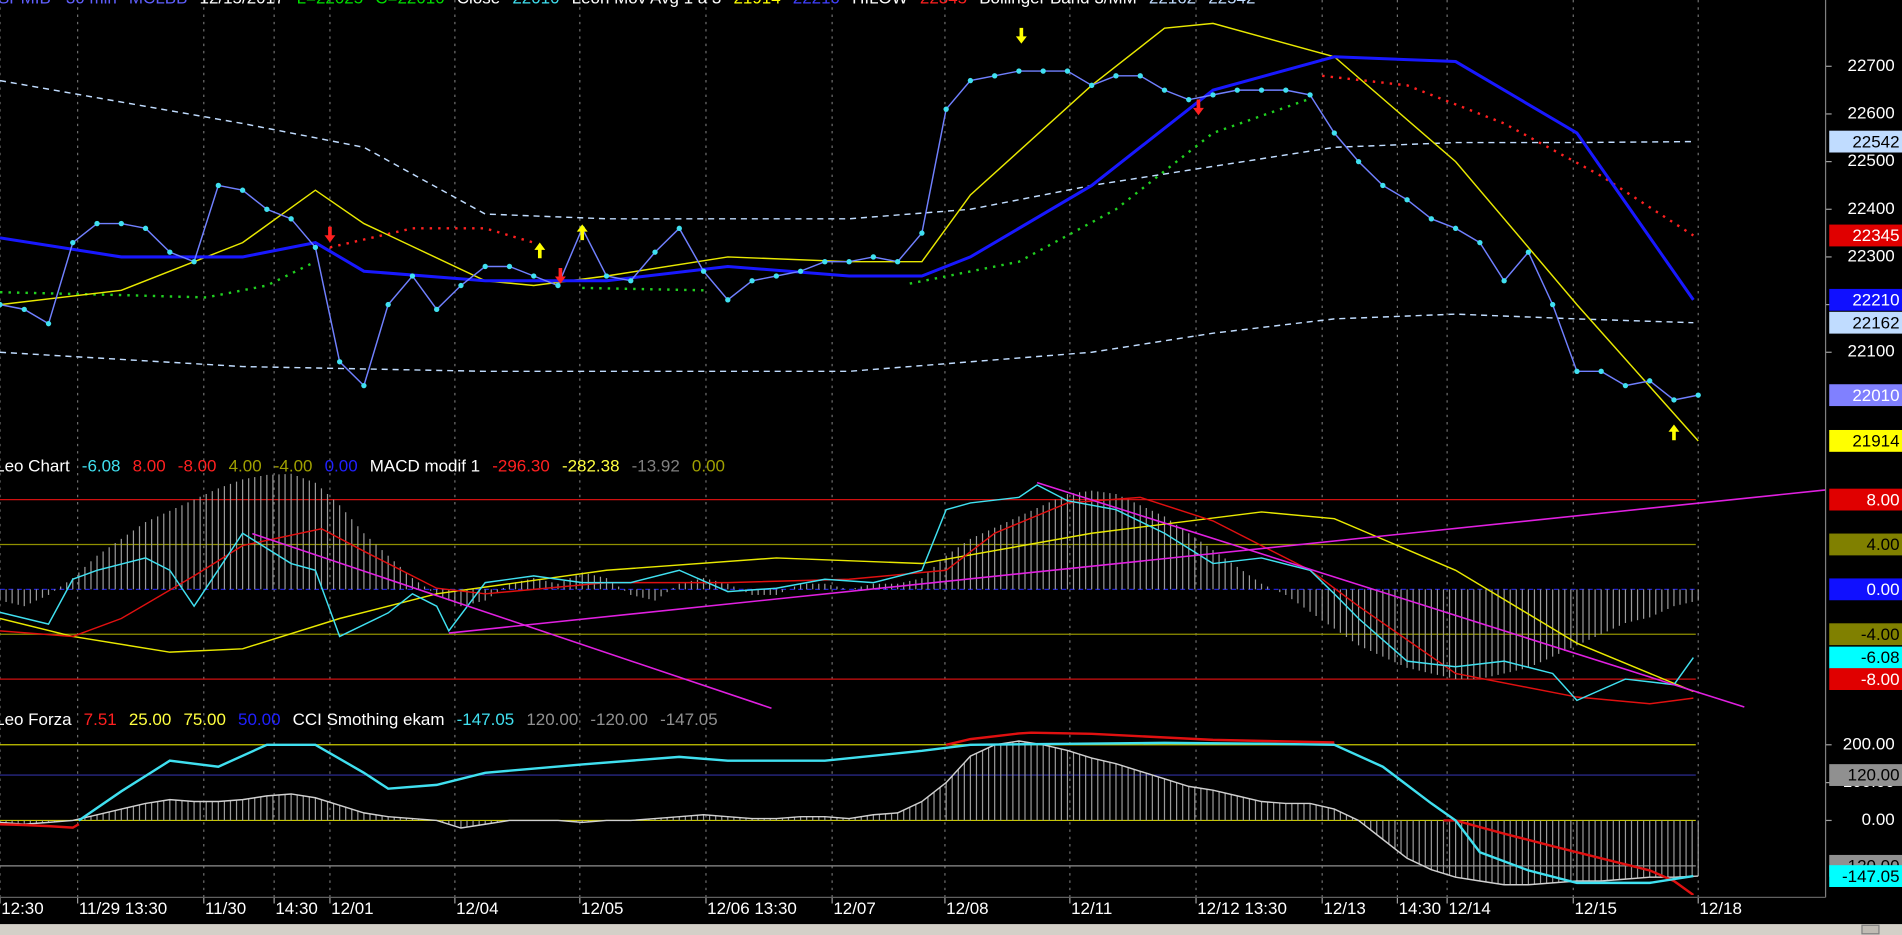 The height and width of the screenshot is (935, 1902). What do you see at coordinates (1883, 589) in the screenshot?
I see `price-box-label: 0.00` at bounding box center [1883, 589].